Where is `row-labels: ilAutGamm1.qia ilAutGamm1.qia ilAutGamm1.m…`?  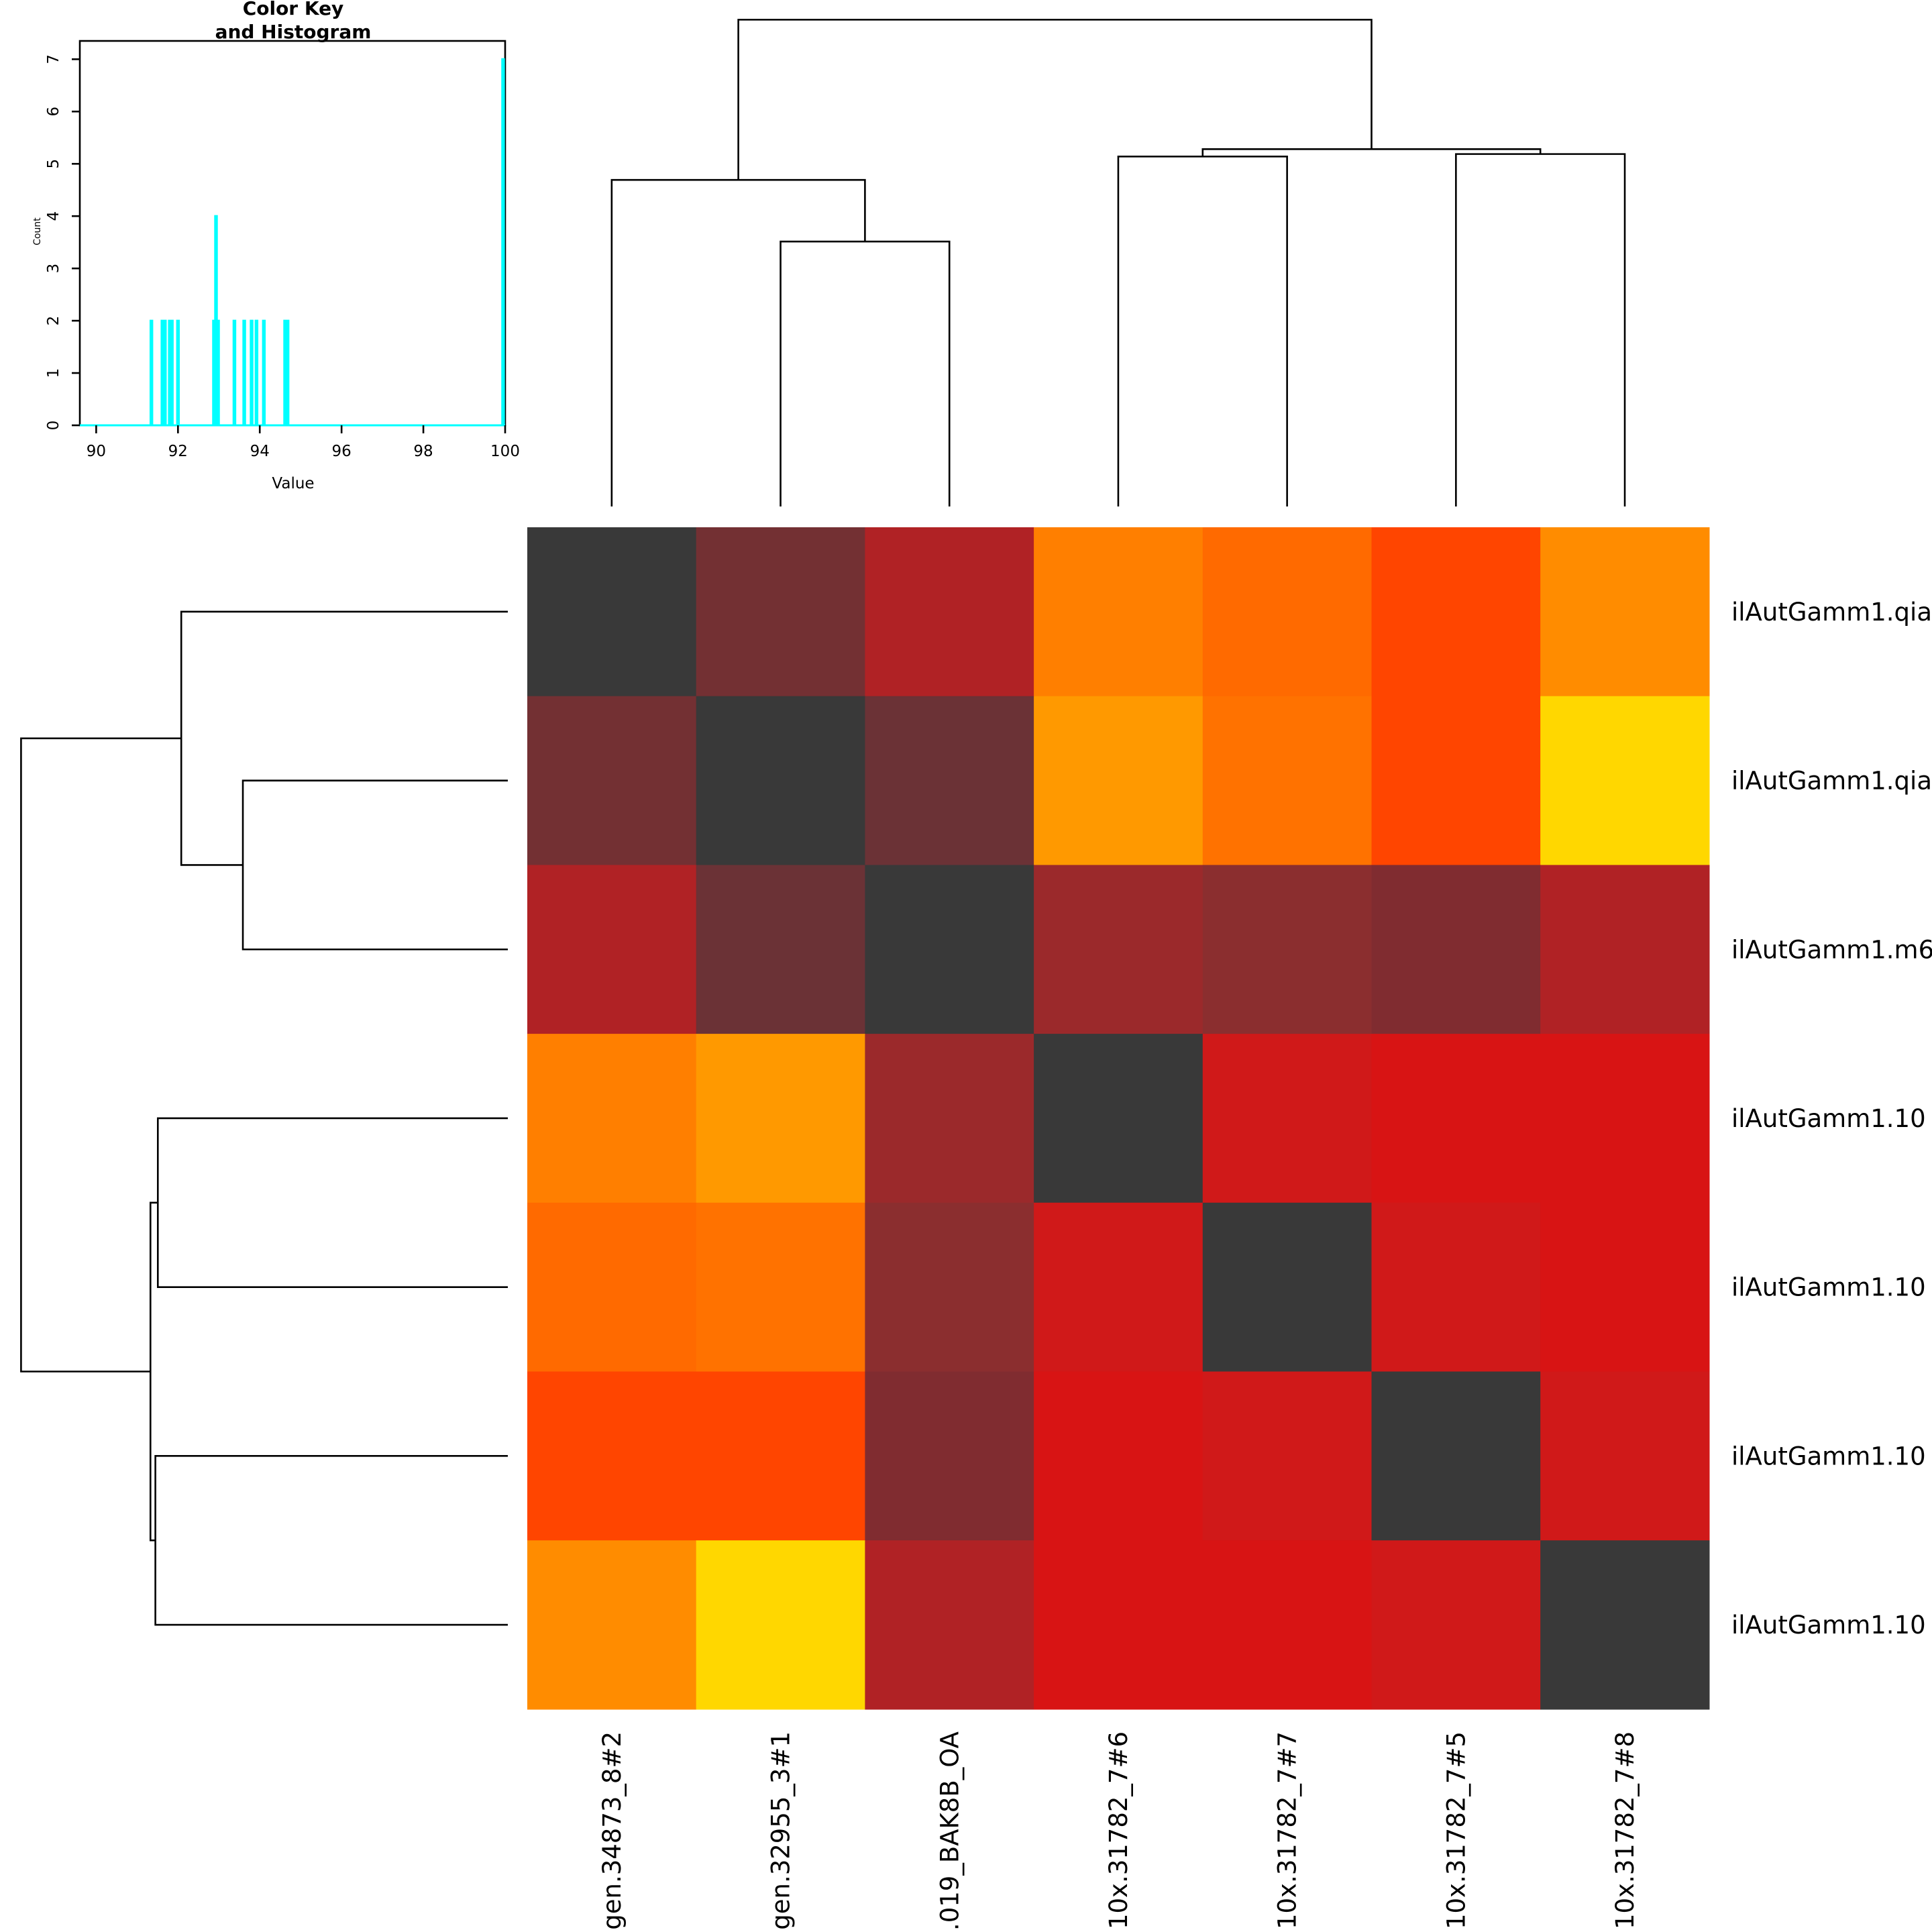
row-labels: ilAutGamm1.qia ilAutGamm1.qia ilAutGamm1.m… is located at coordinates (1831, 1119).